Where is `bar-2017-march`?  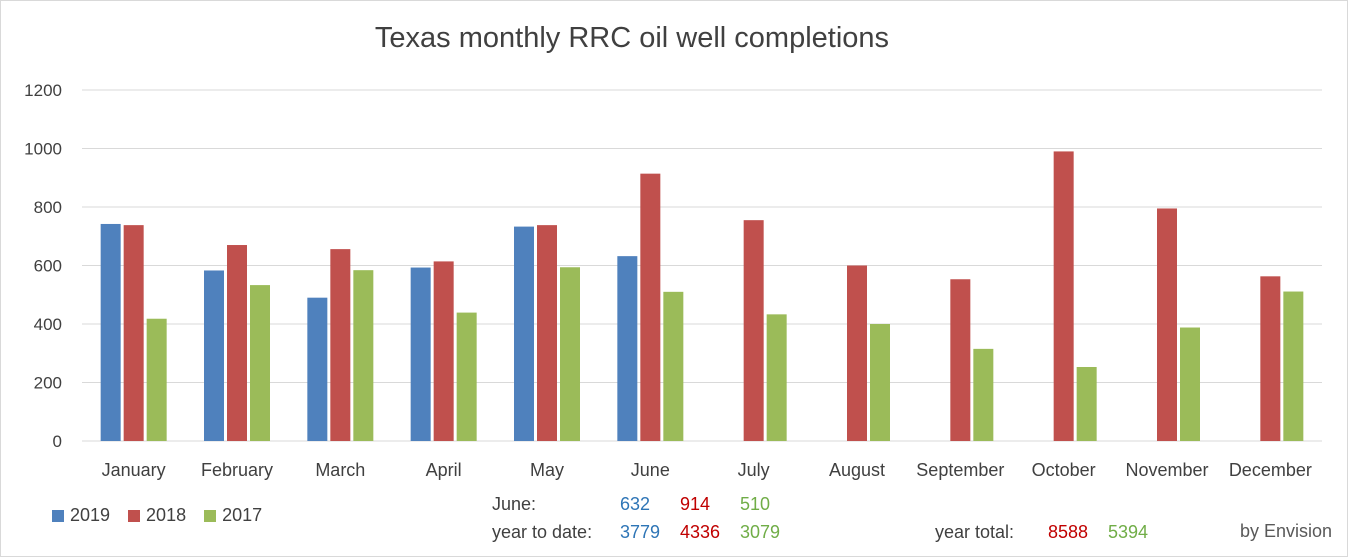 bar-2017-march is located at coordinates (363, 355).